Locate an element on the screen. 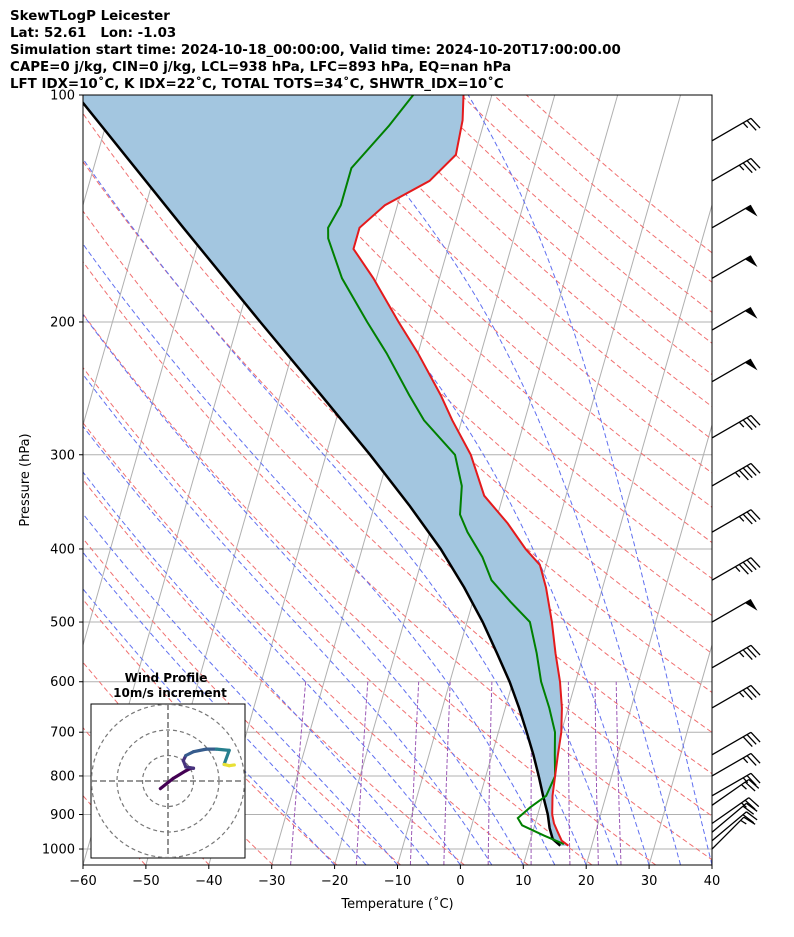 This screenshot has height=937, width=794. moist-adiabat is located at coordinates (240, 689).